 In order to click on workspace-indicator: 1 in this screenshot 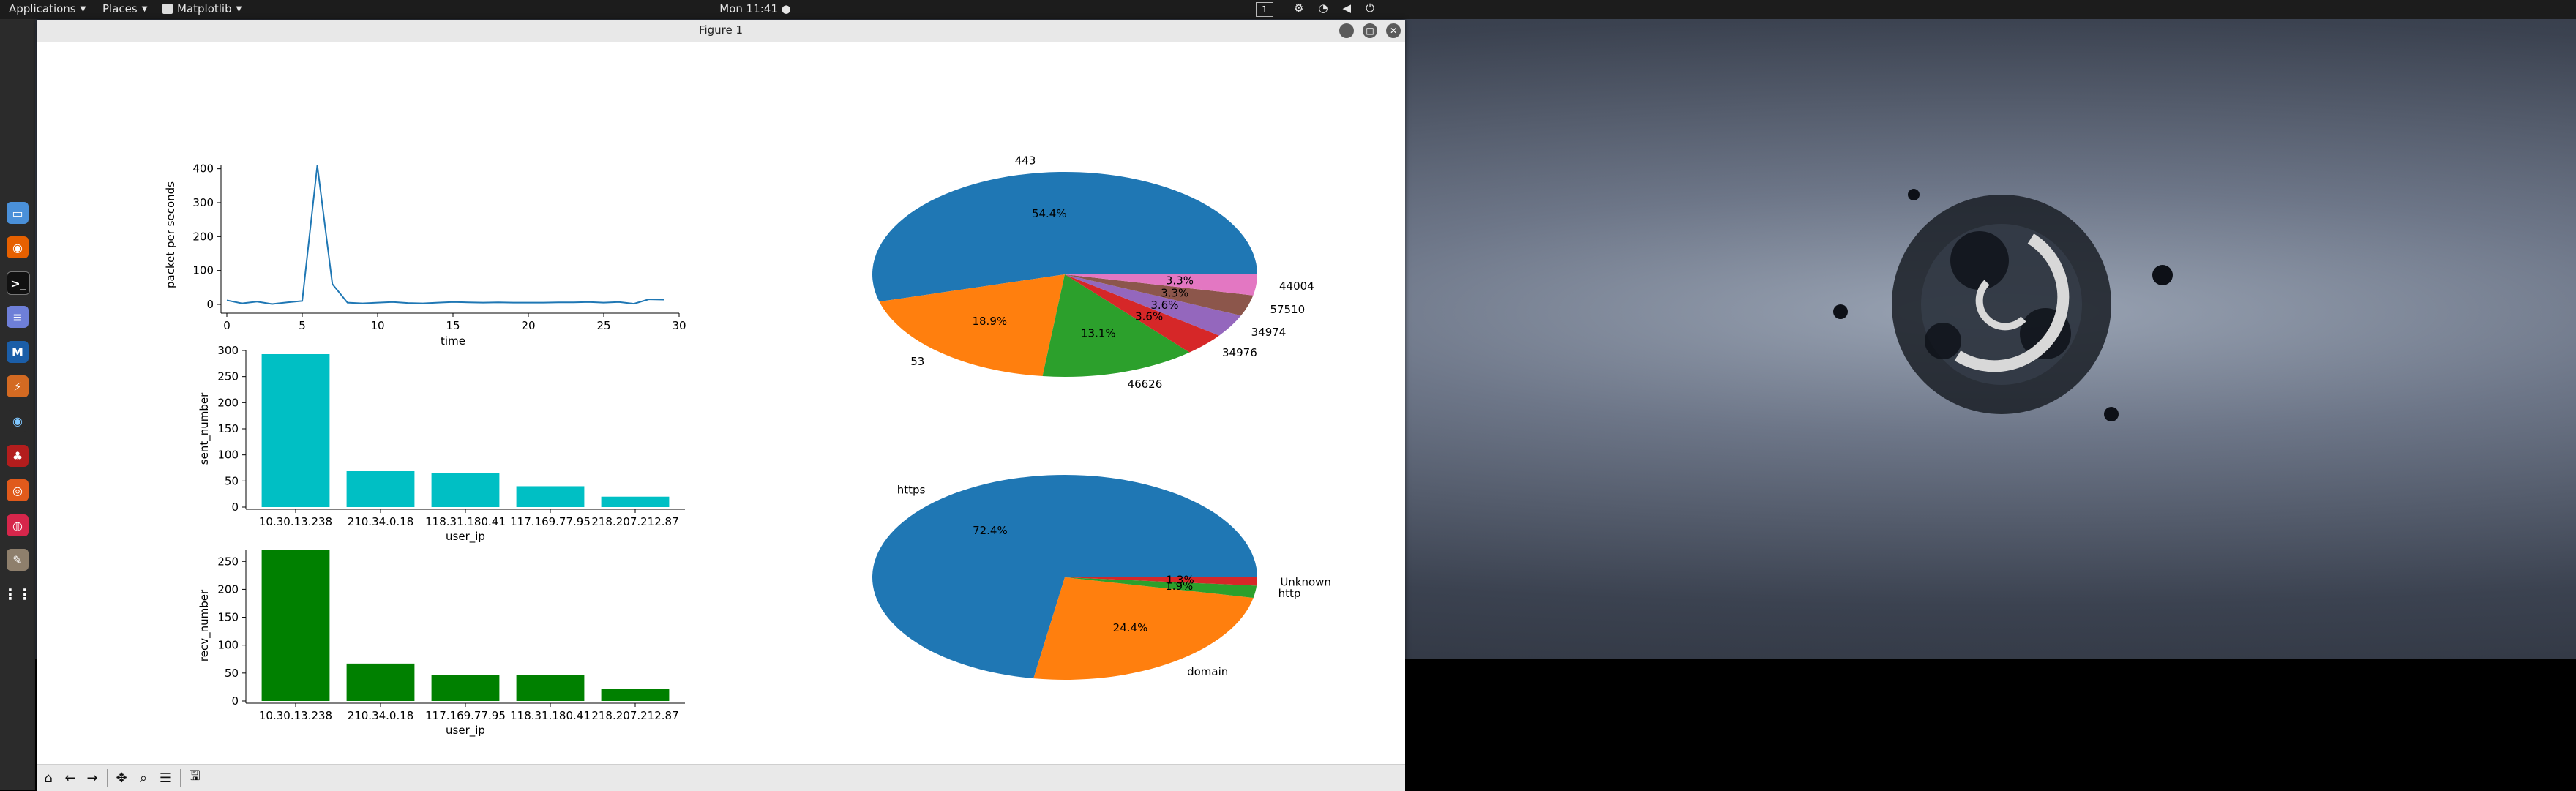, I will do `click(1264, 9)`.